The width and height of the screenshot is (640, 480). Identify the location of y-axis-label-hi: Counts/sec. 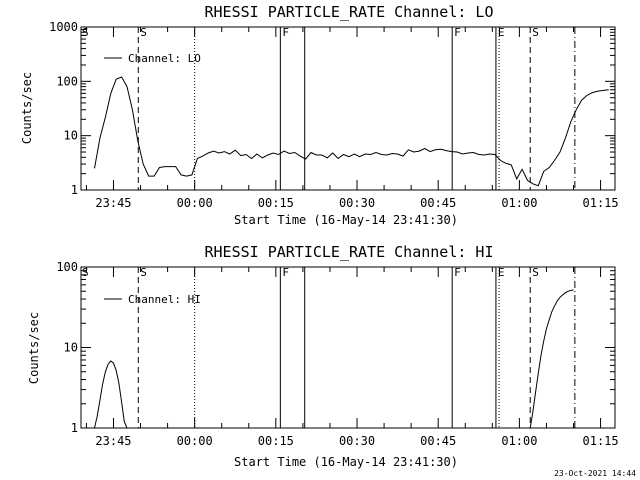
(34, 348).